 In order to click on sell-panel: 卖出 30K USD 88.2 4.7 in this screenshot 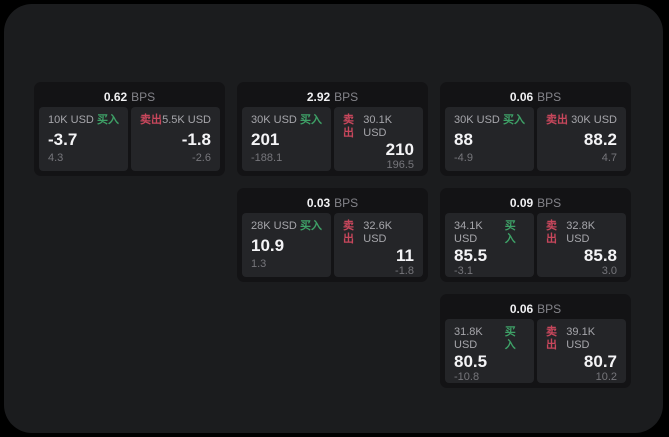, I will do `click(581, 139)`.